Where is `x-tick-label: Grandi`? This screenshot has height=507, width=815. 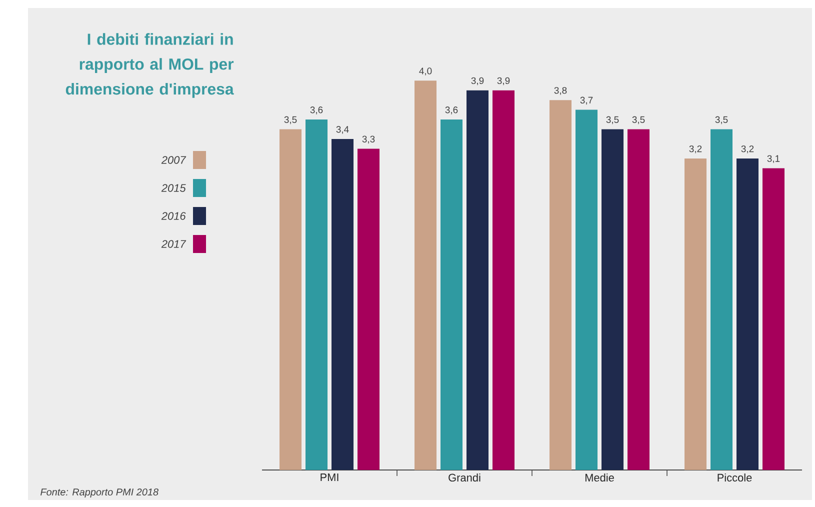
x-tick-label: Grandi is located at coordinates (464, 478).